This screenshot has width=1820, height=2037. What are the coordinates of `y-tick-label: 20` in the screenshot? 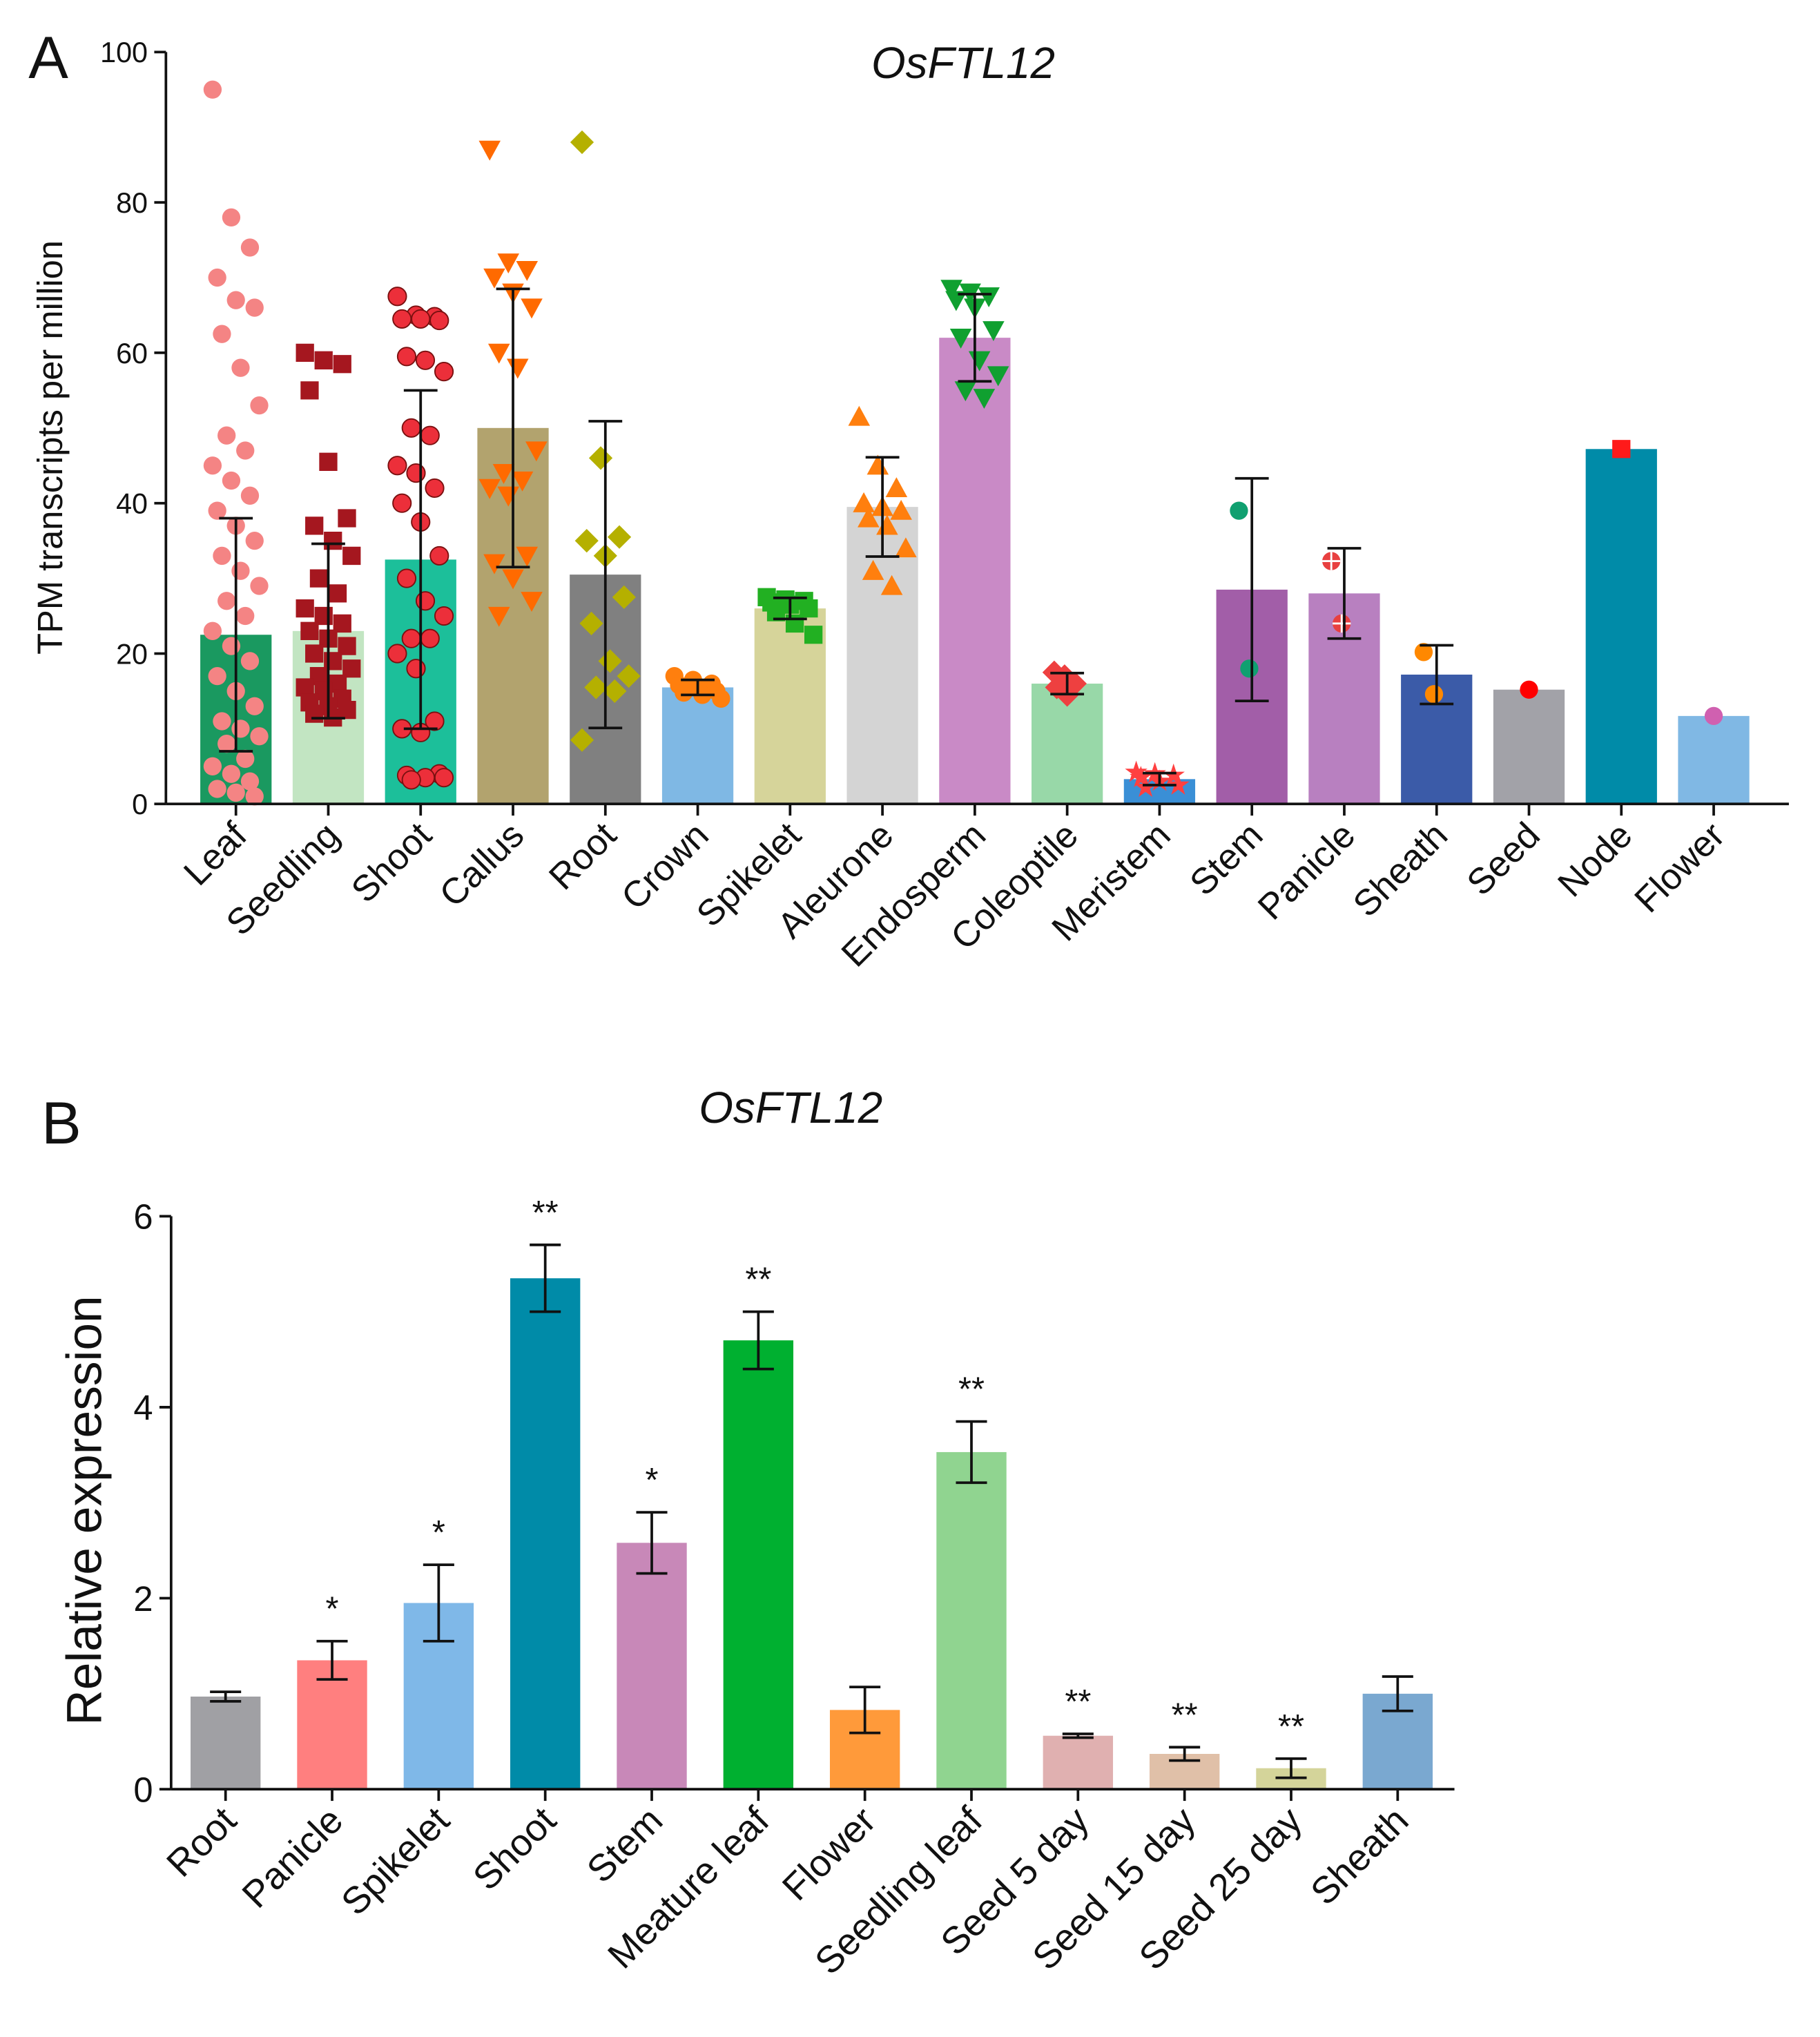 It's located at (132, 654).